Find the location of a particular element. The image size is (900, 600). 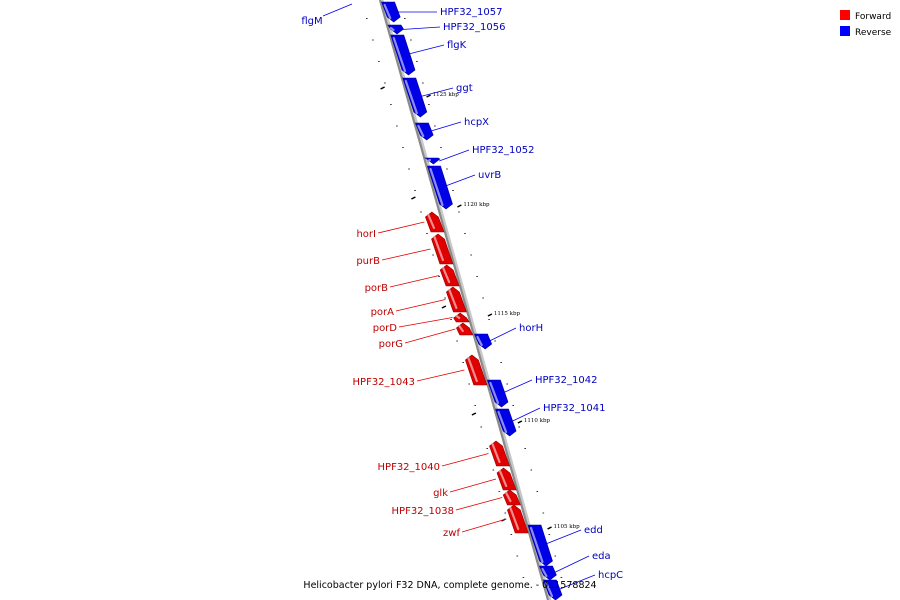

gene-label-glk: glk is located at coordinates (465, 488).